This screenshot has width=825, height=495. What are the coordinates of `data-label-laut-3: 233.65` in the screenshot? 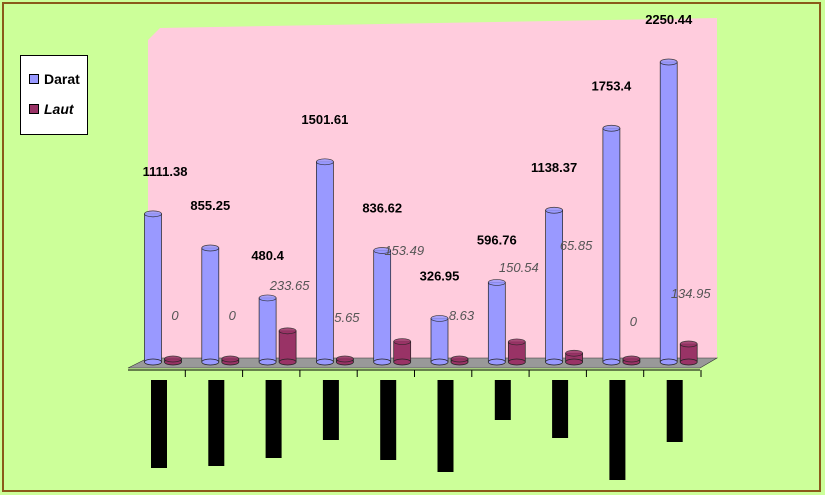 It's located at (290, 285).